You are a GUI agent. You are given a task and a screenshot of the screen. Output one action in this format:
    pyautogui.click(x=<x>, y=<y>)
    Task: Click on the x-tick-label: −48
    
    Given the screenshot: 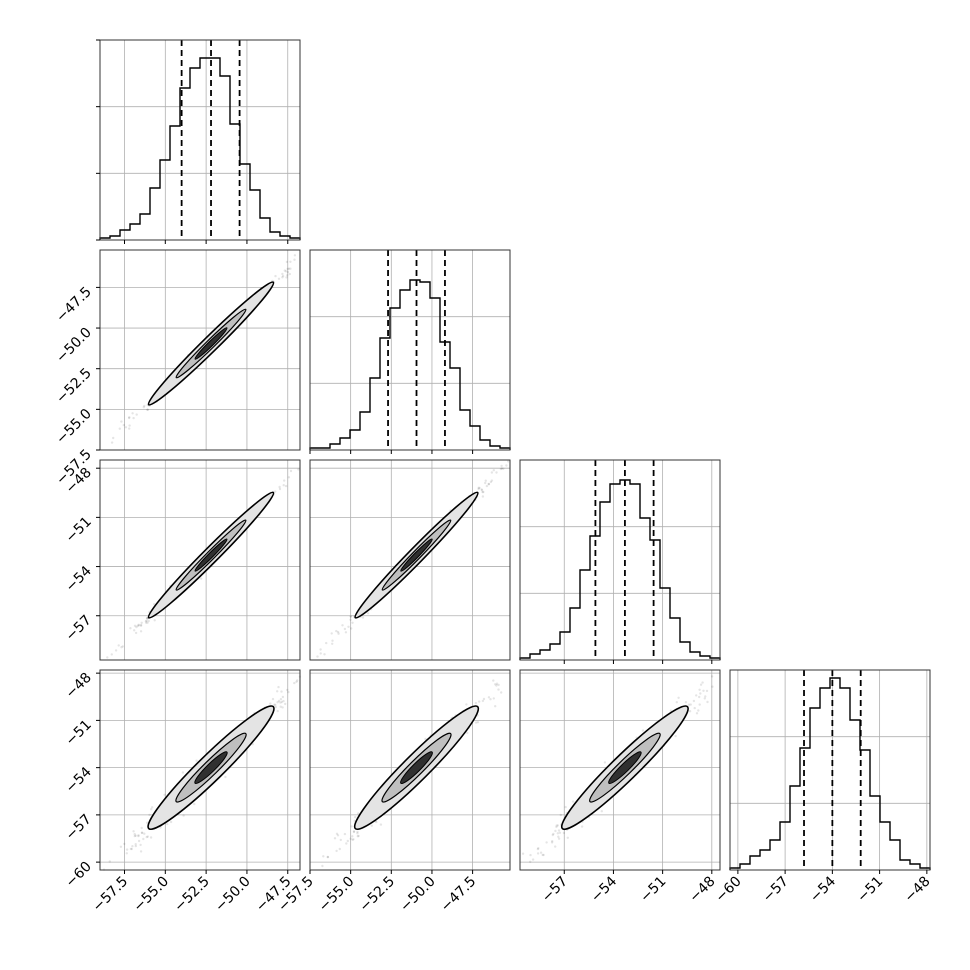 What is the action you would take?
    pyautogui.click(x=917, y=890)
    